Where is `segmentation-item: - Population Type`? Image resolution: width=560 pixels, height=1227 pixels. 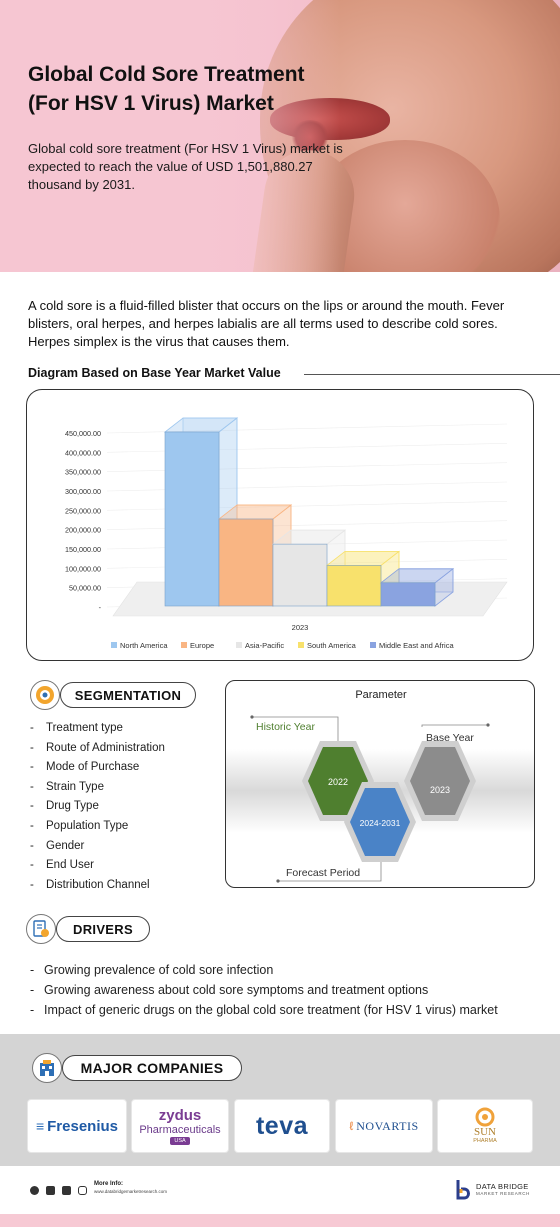
segmentation-item: - Population Type is located at coordinates (79, 825).